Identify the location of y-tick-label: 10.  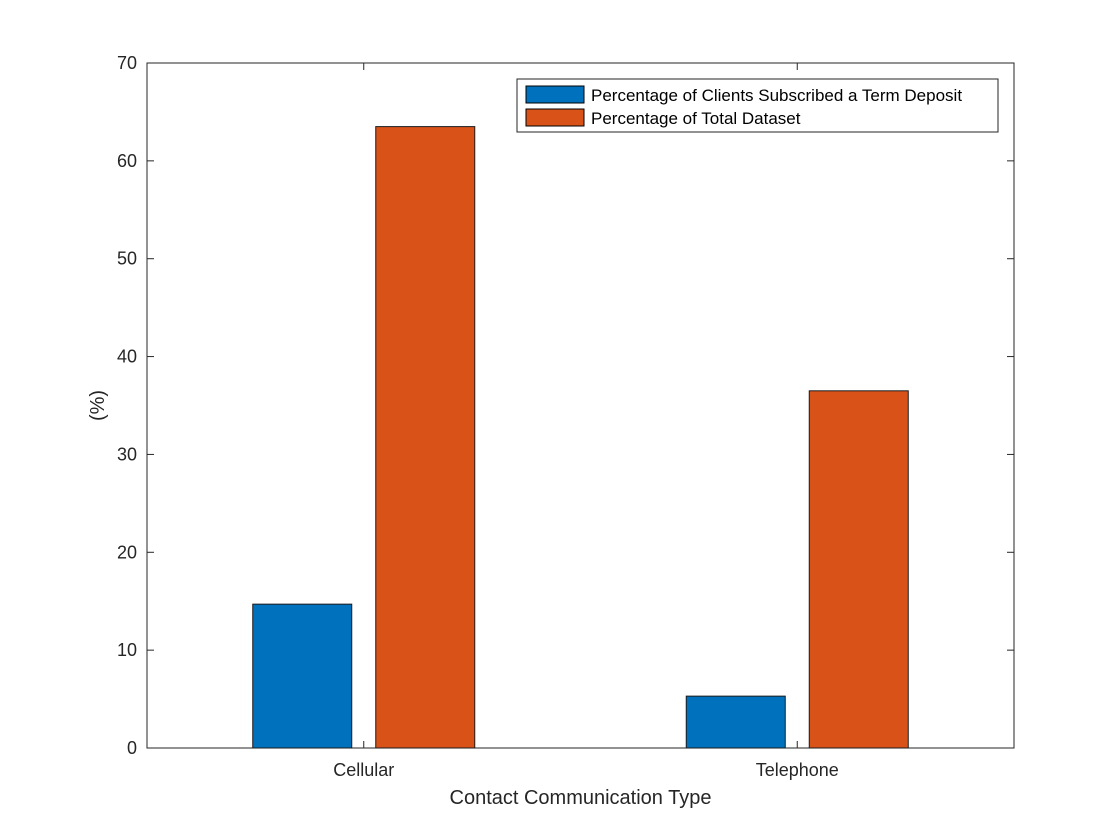
(127, 650).